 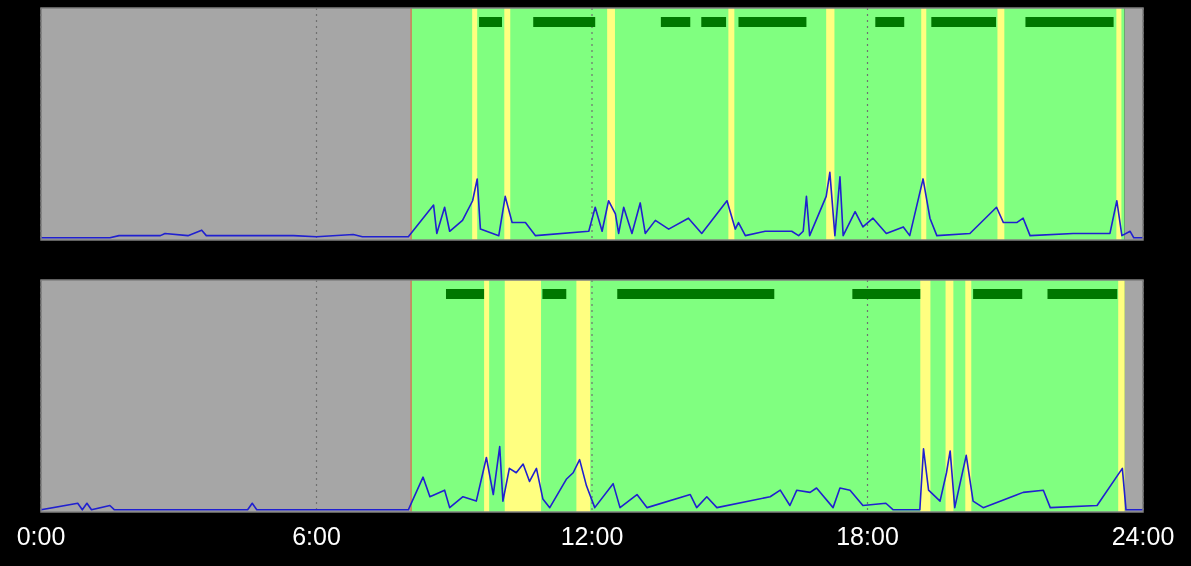 I want to click on x-tick-label: 24:00, so click(x=1143, y=536).